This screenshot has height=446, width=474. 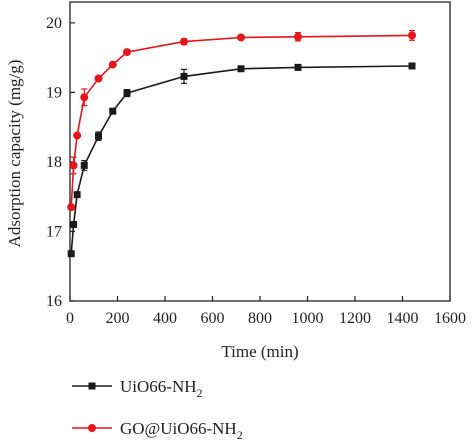 I want to click on x-tick-label: 0, so click(x=70, y=318).